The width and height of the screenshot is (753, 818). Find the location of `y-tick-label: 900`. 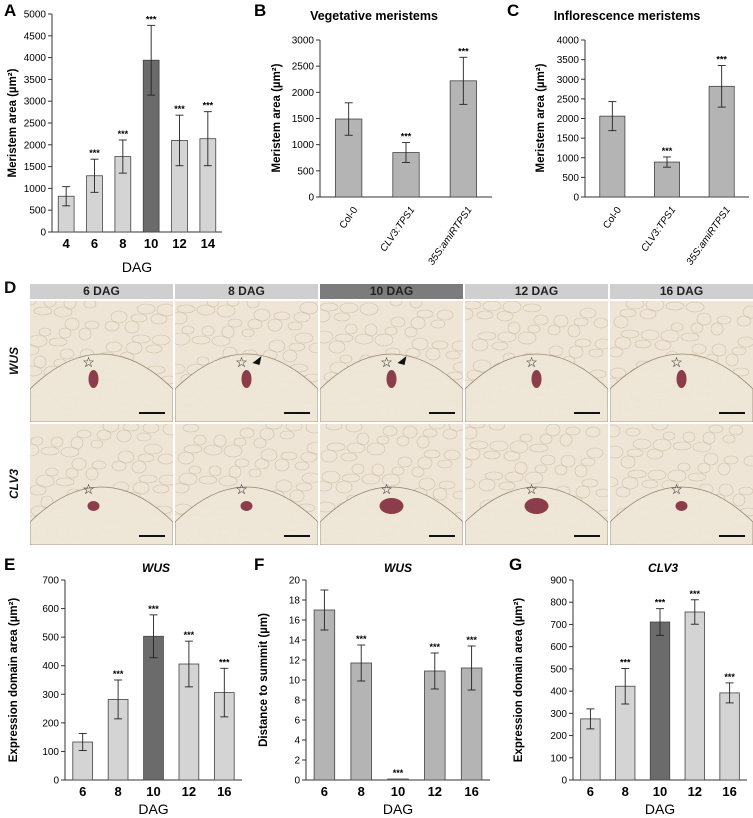

y-tick-label: 900 is located at coordinates (558, 581).